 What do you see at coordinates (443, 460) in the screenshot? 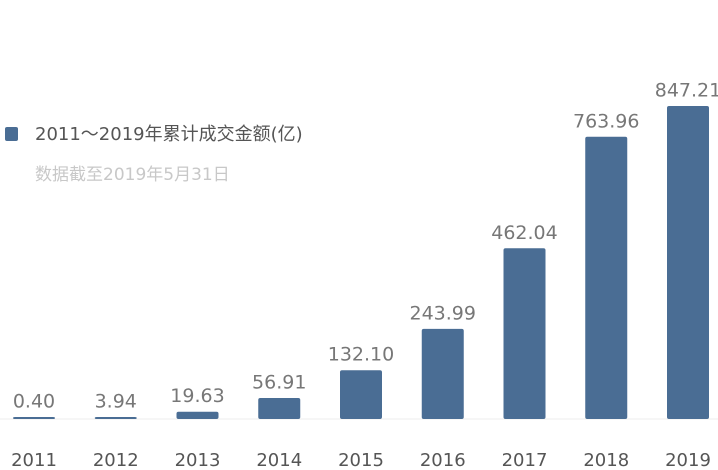
I see `x-tick-label: 2016` at bounding box center [443, 460].